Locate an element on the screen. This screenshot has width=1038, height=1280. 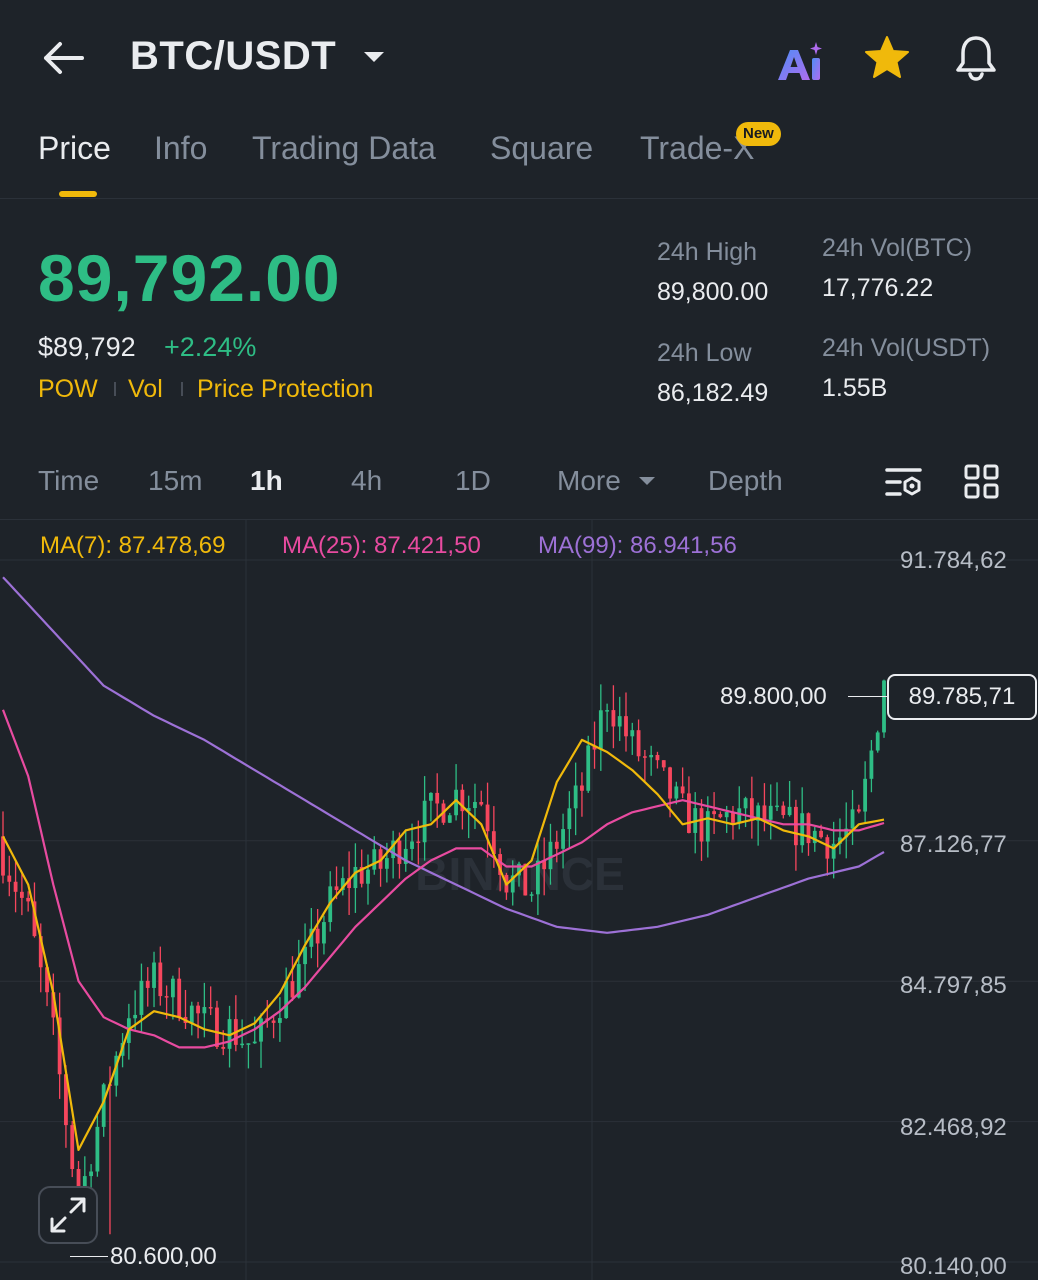
tag-vol: Vol is located at coordinates (145, 389).